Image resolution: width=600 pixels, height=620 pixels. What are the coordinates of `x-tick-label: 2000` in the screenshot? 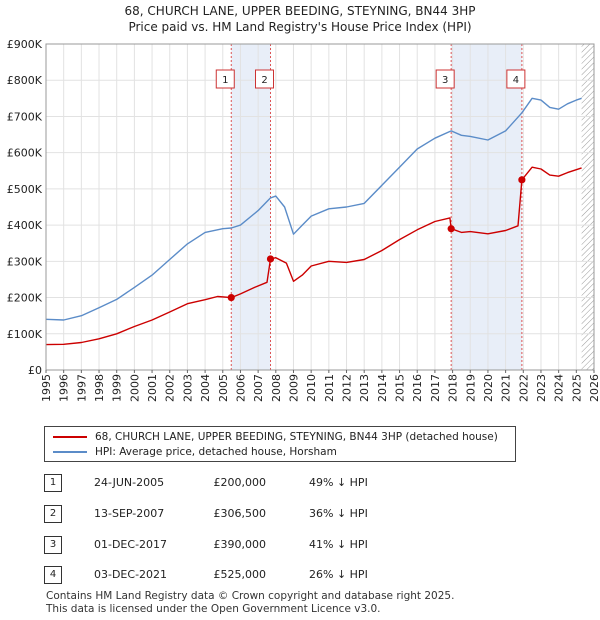 It's located at (134, 388).